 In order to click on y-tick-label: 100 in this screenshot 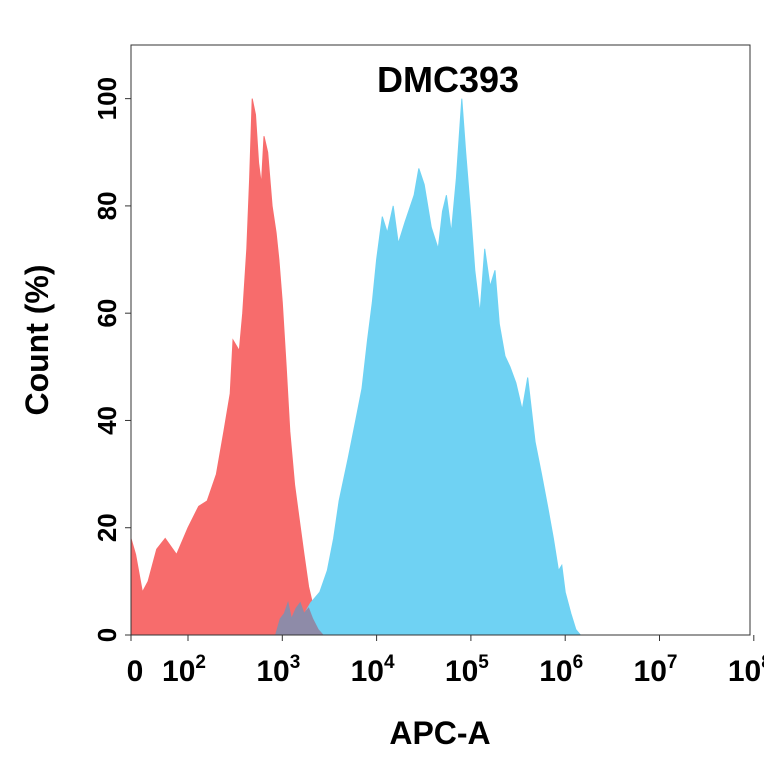, I will do `click(107, 98)`.